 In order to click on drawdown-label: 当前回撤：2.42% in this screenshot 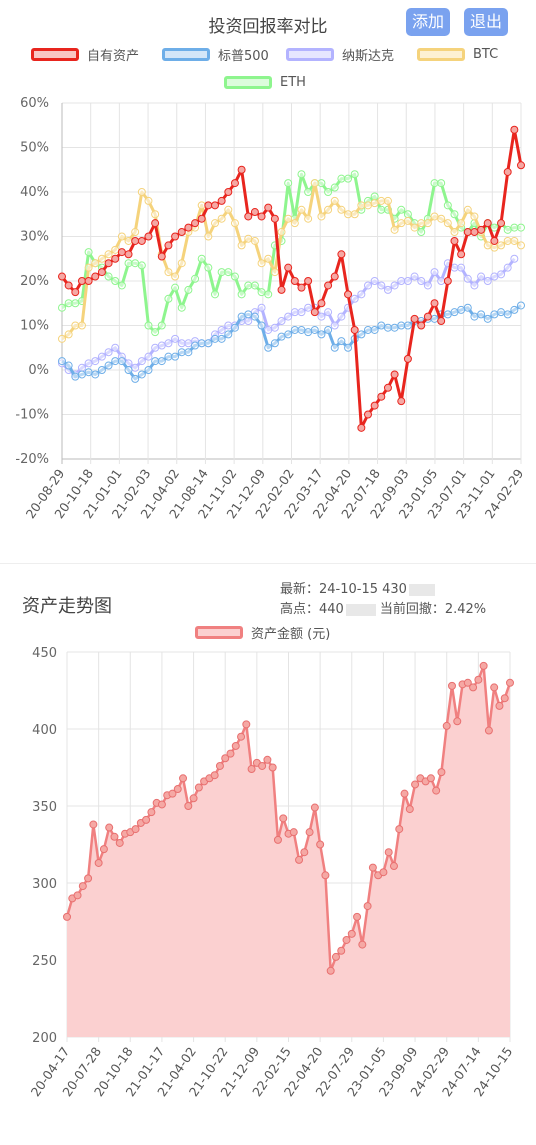, I will do `click(433, 609)`.